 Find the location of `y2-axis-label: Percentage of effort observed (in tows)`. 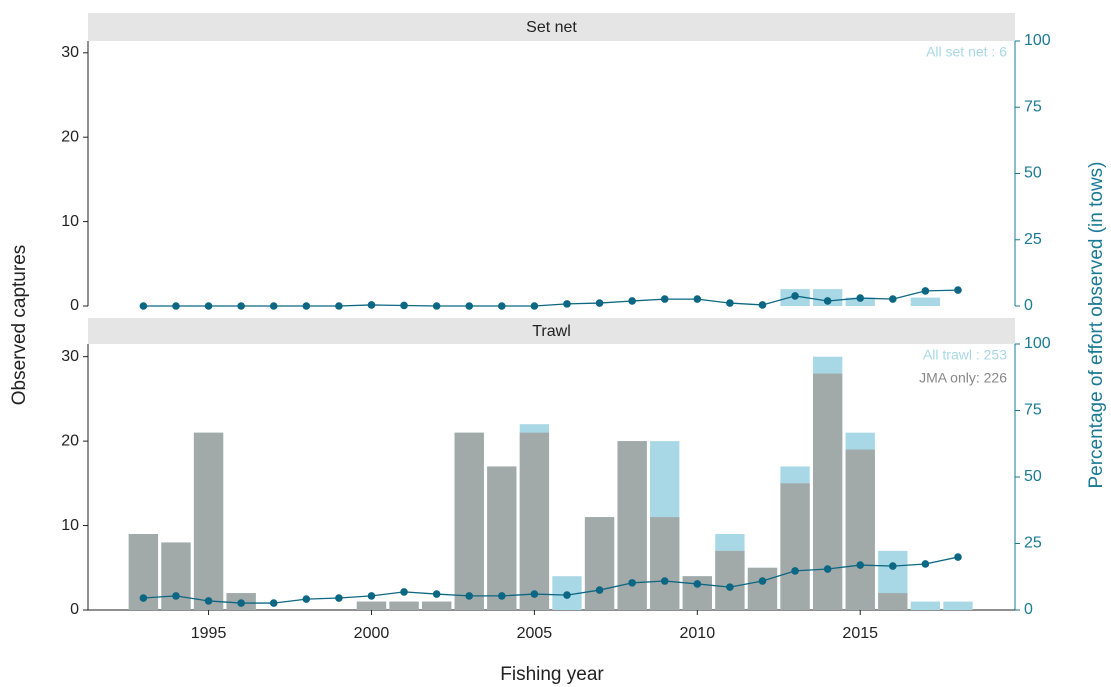

y2-axis-label: Percentage of effort observed (in tows) is located at coordinates (1096, 324).